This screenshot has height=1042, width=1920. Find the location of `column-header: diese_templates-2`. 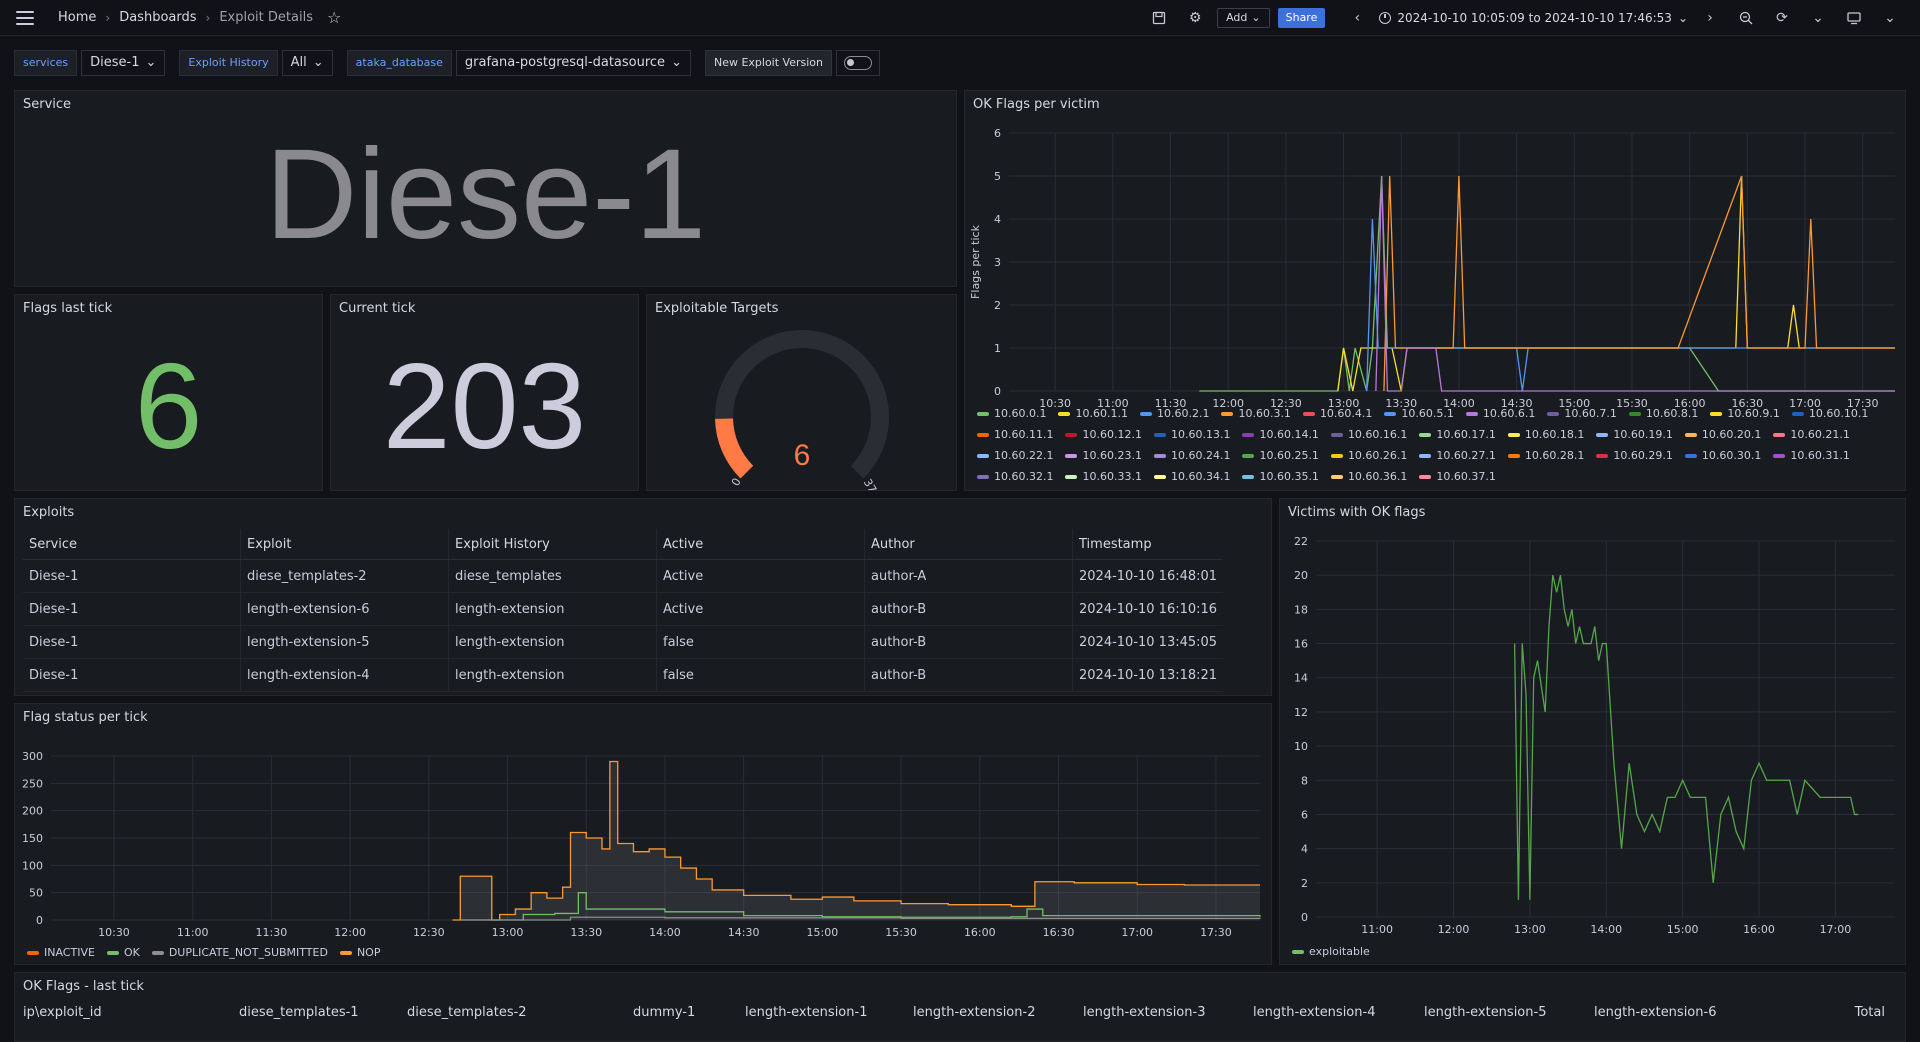

column-header: diese_templates-2 is located at coordinates (467, 1012).